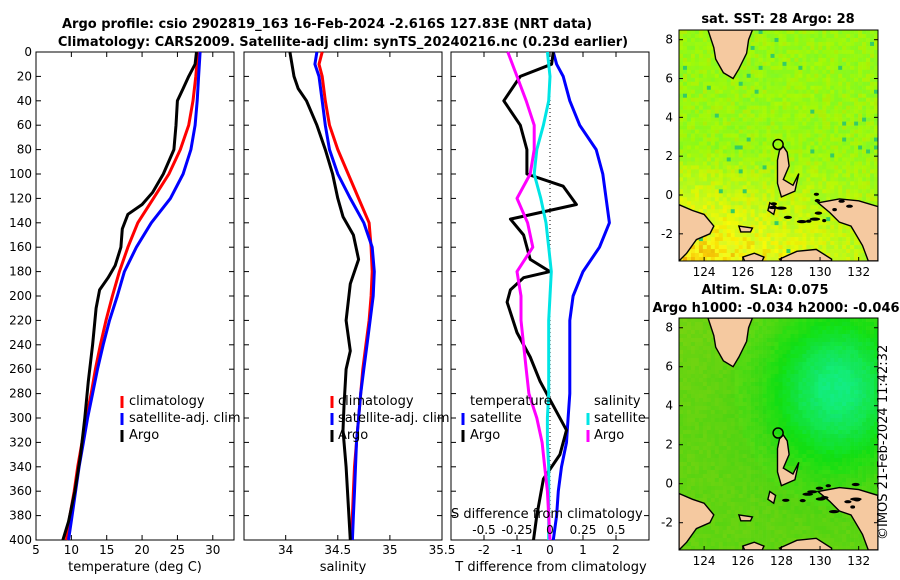 This screenshot has width=900, height=580. Describe the element at coordinates (781, 272) in the screenshot. I see `lon-tick-label: 128` at that location.